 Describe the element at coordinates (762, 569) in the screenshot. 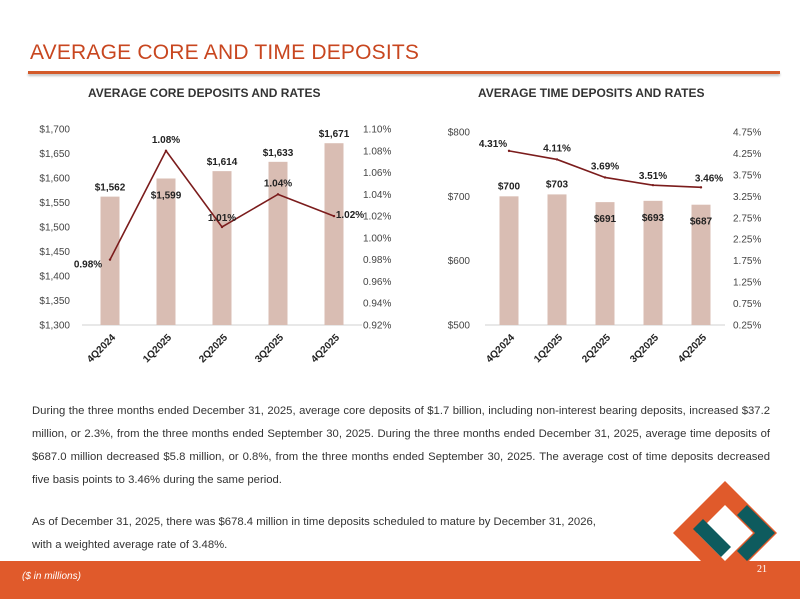

I see `page-number: 21` at that location.